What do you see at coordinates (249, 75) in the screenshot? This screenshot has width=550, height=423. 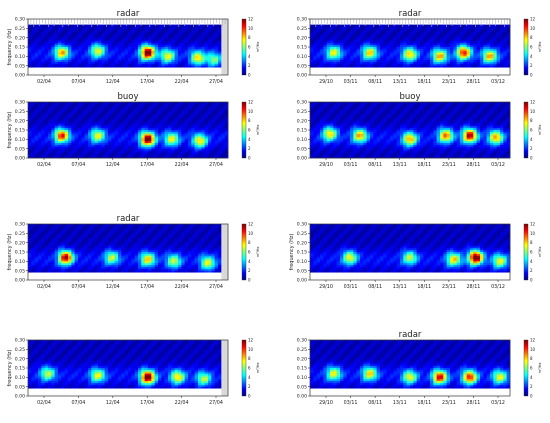 I see `colorbar-tick-label: 0` at bounding box center [249, 75].